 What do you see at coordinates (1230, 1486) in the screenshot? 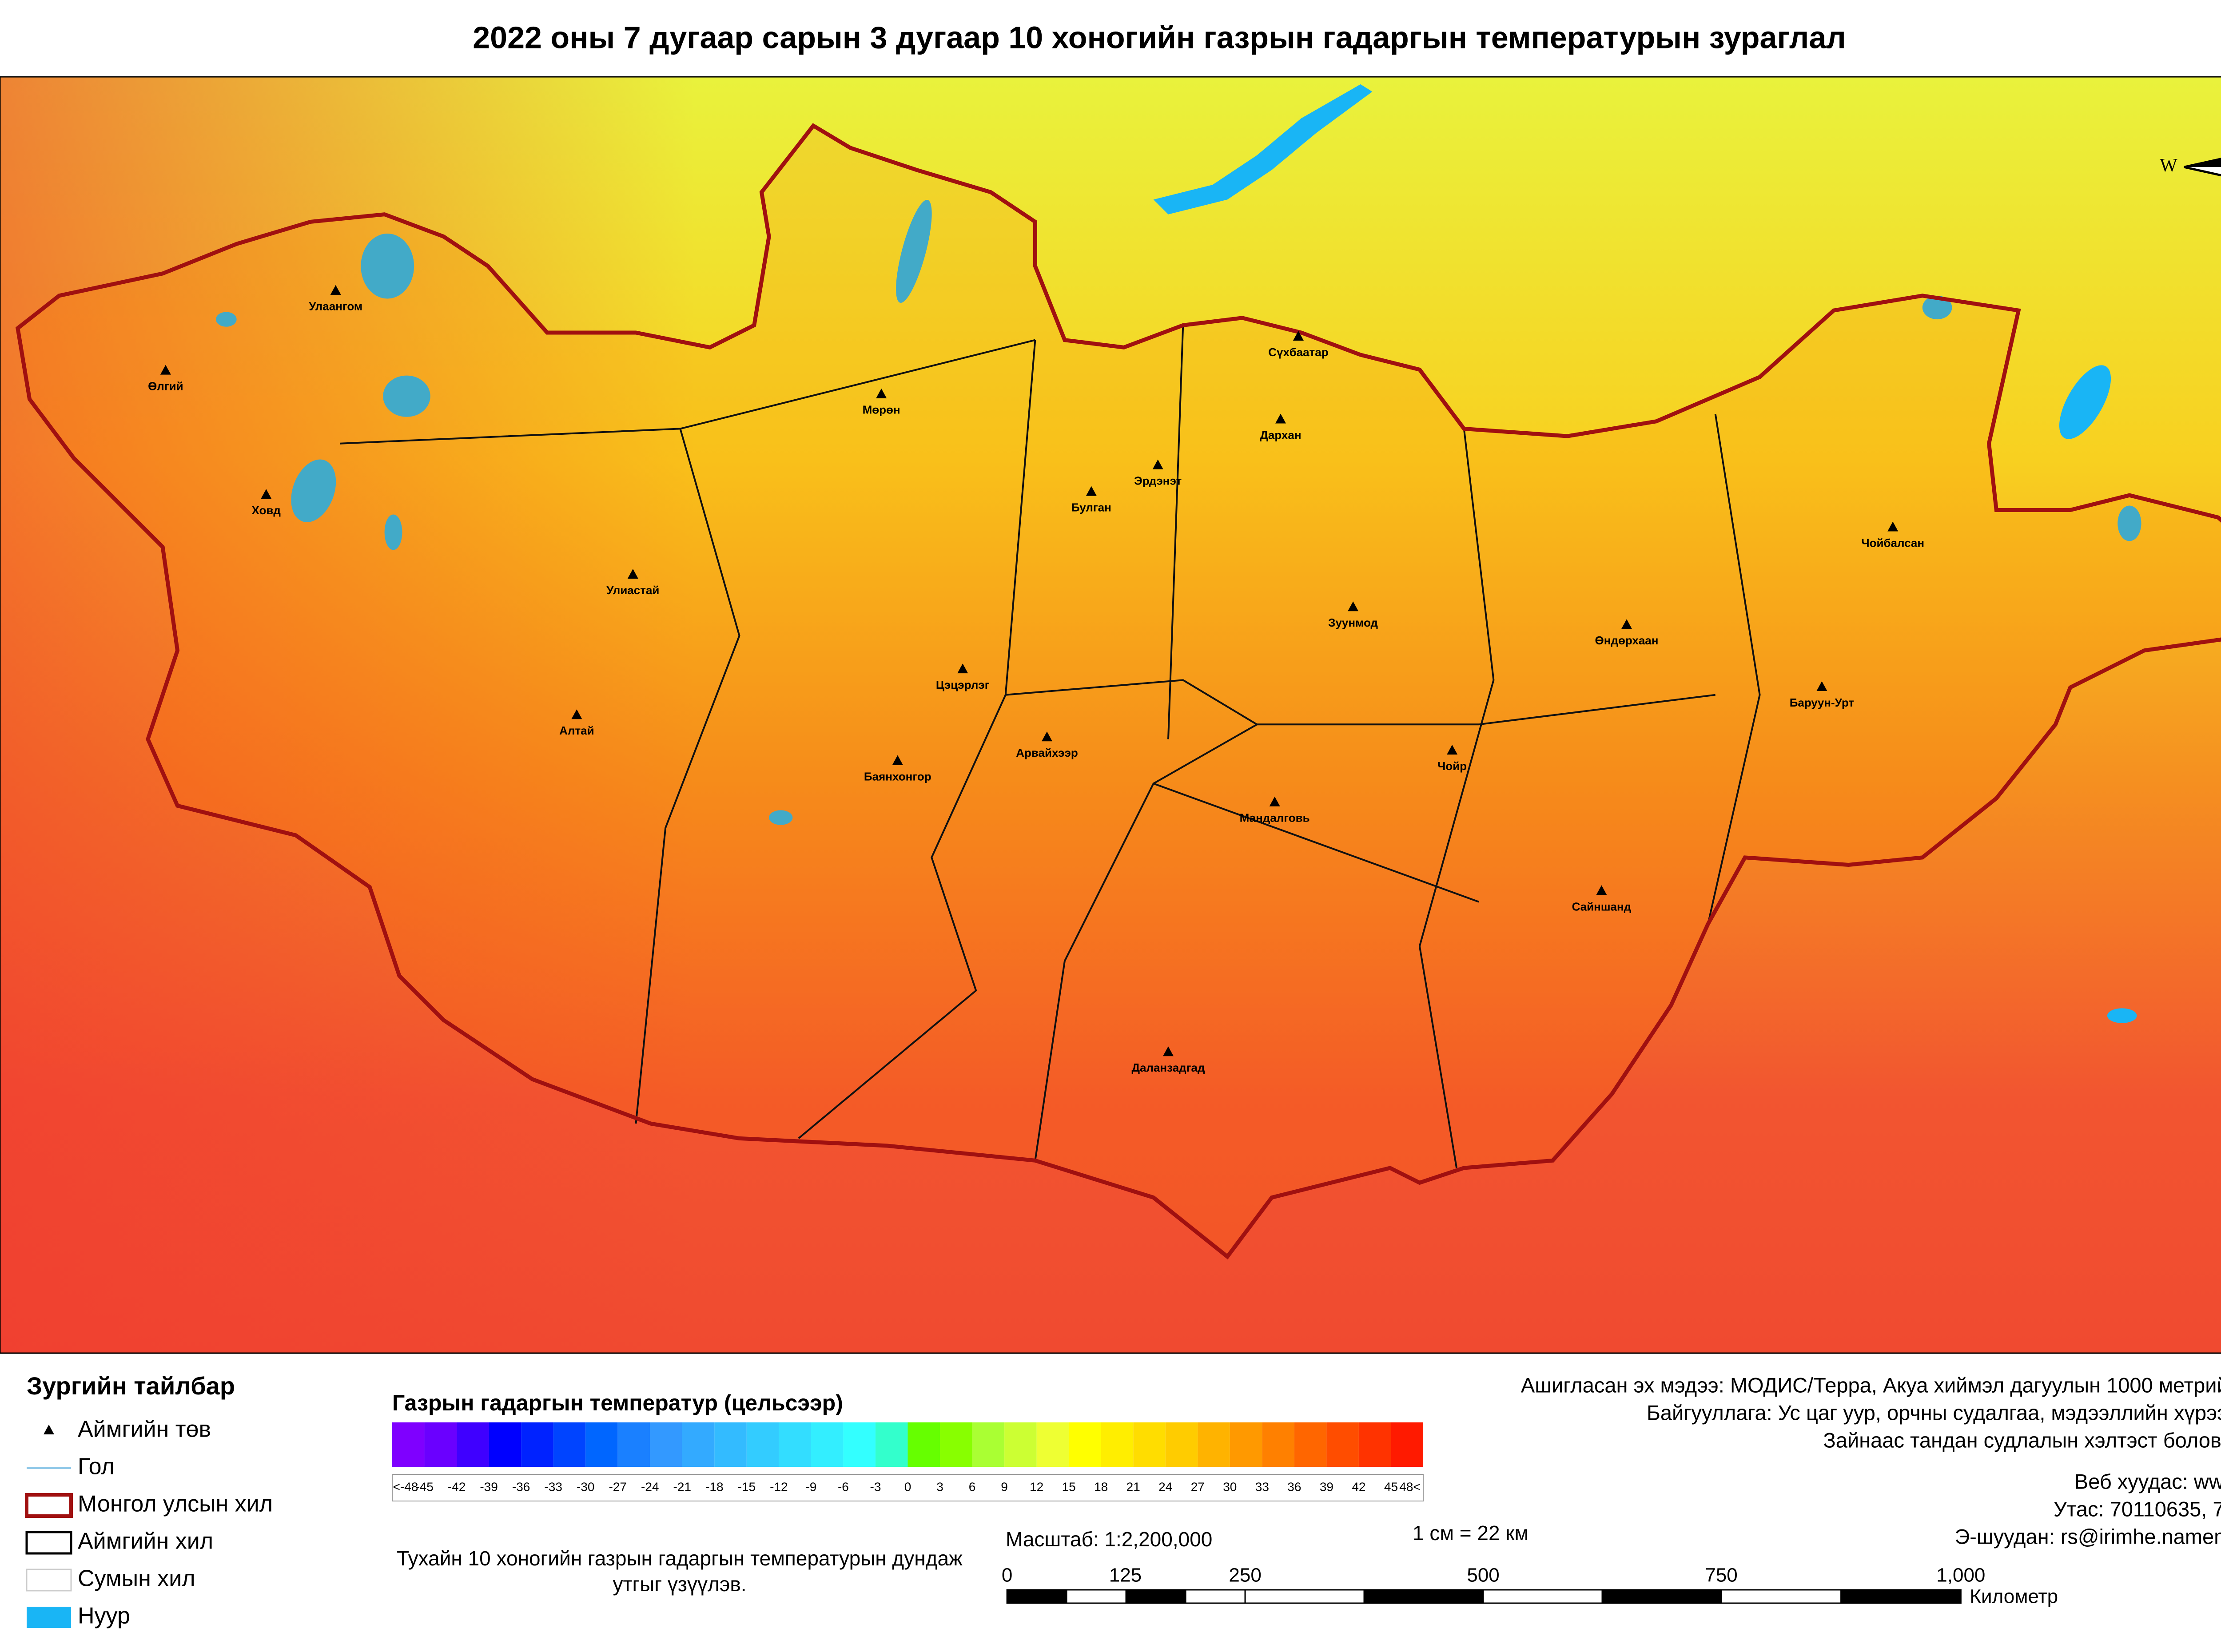
I see `colorbar-label: 30` at bounding box center [1230, 1486].